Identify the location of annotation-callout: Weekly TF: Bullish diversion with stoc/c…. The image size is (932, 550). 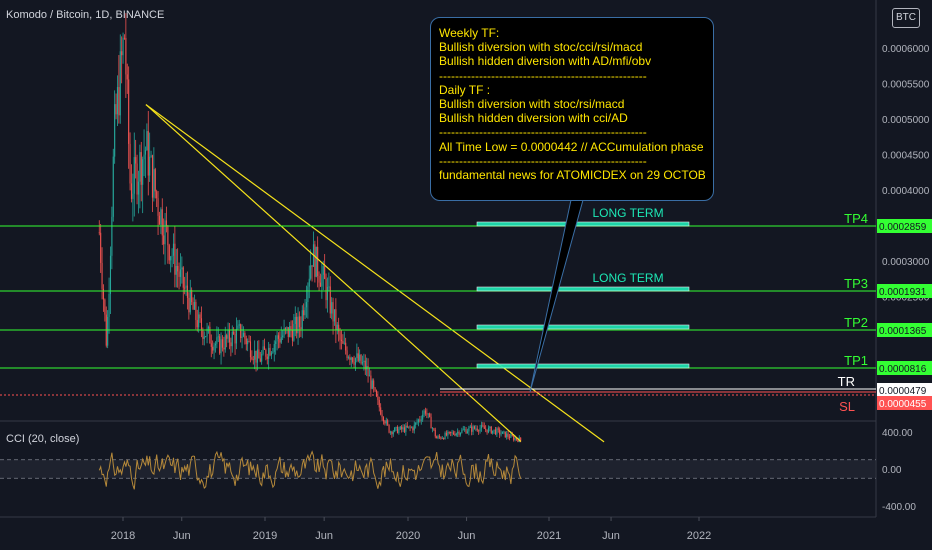
(572, 109).